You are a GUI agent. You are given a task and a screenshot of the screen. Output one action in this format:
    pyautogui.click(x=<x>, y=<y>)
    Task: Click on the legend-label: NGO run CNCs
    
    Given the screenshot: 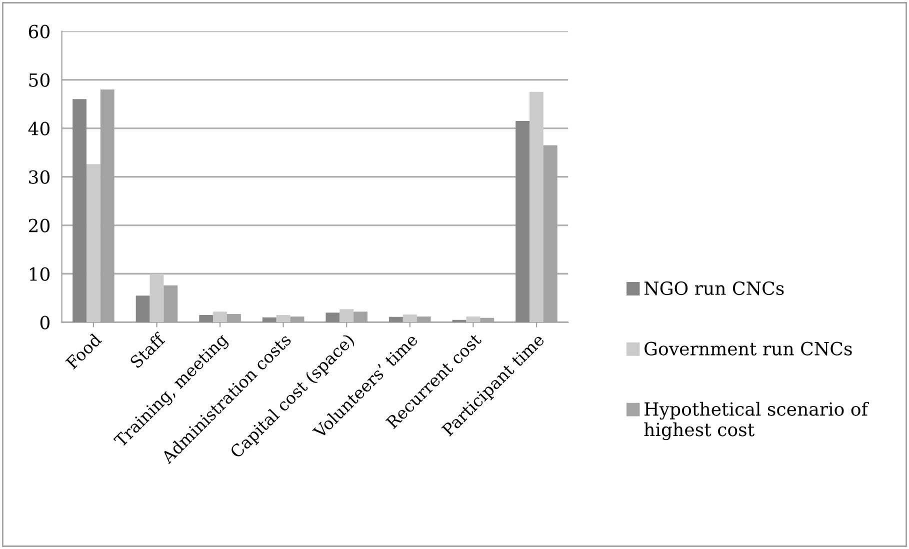 What is the action you would take?
    pyautogui.click(x=714, y=288)
    